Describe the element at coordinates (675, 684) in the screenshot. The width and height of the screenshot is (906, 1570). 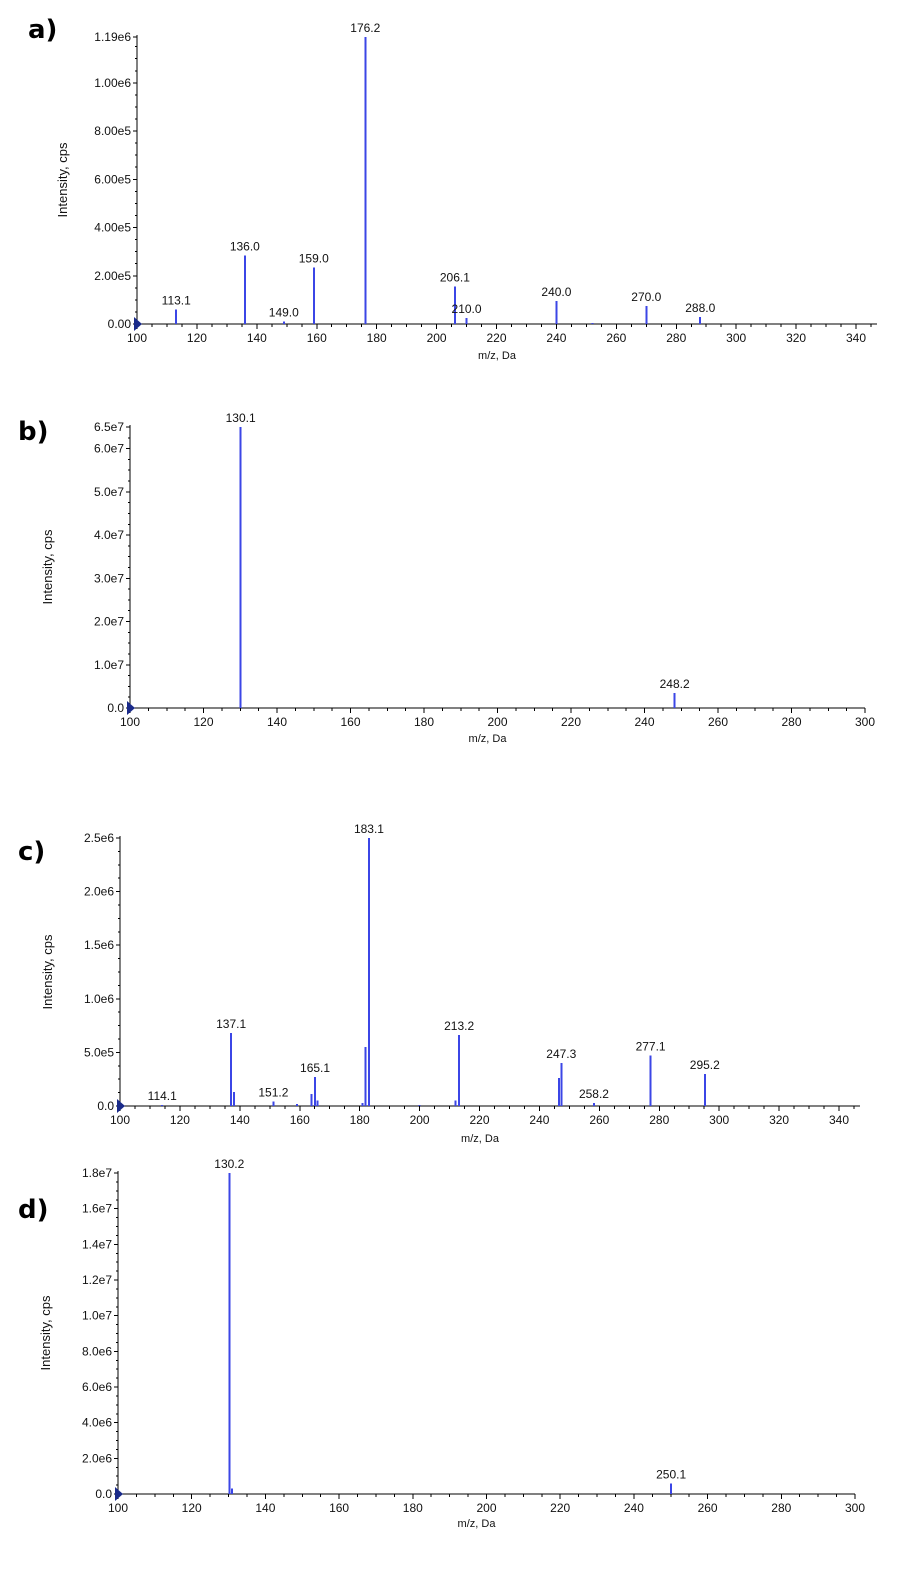
I see `peak-label: 248.2` at that location.